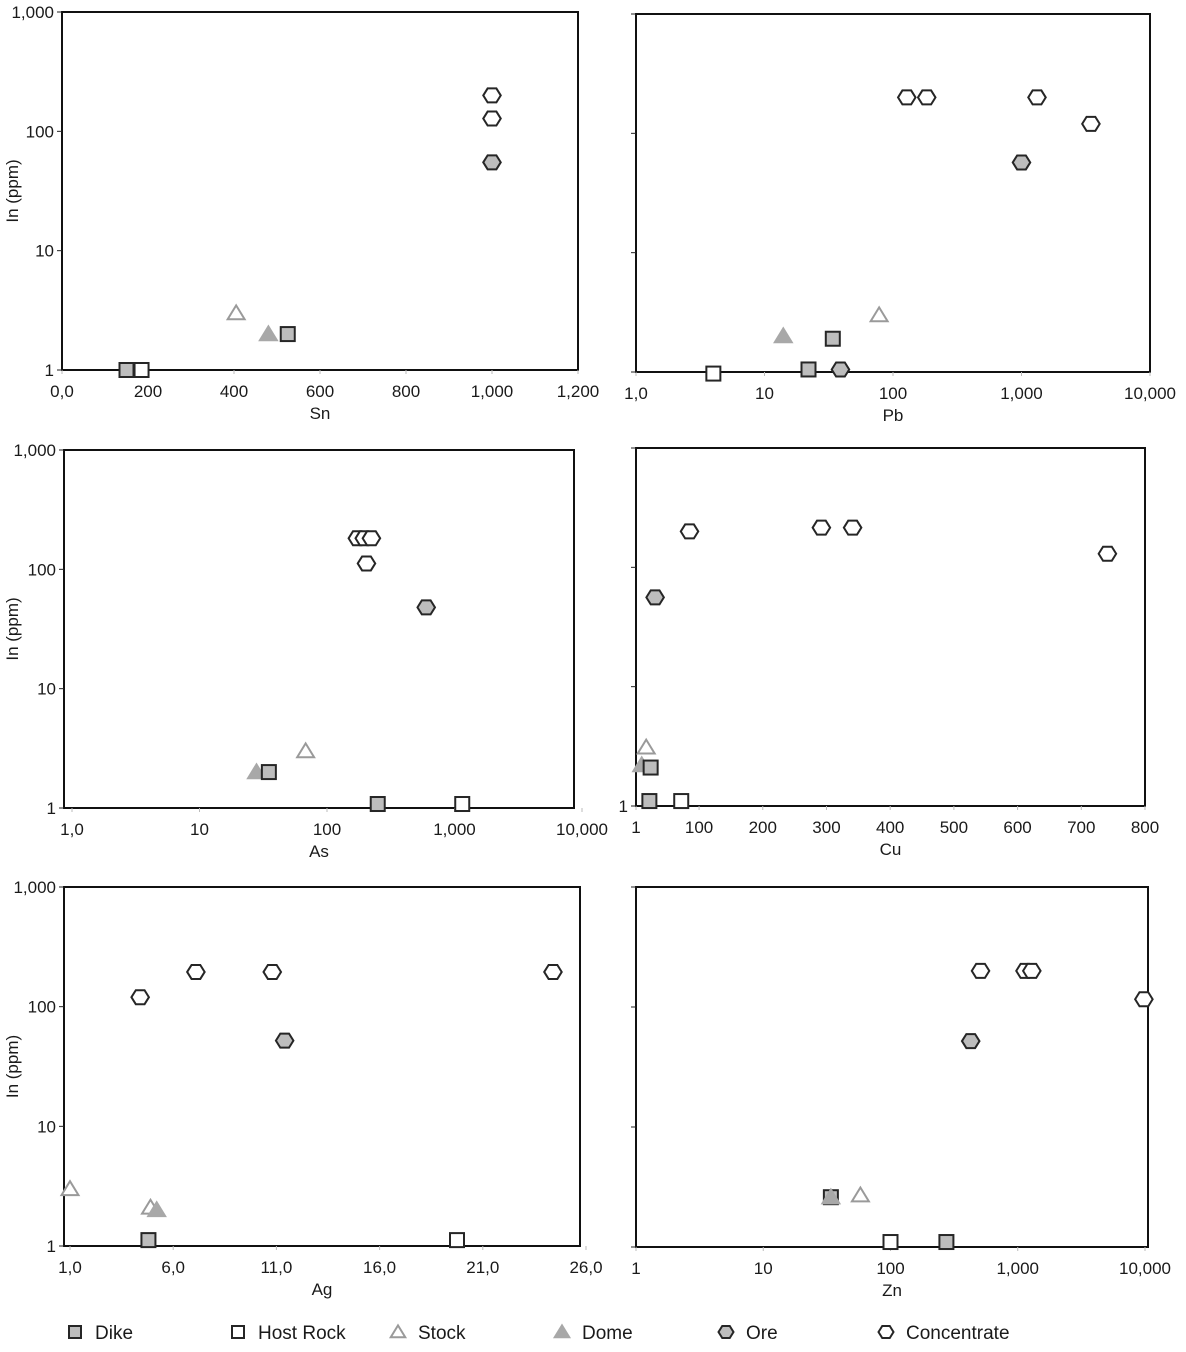 The height and width of the screenshot is (1352, 1186). Describe the element at coordinates (901, 1093) in the screenshot. I see `panel-zn: 1 10 100 1,000 10,000 Zn` at that location.